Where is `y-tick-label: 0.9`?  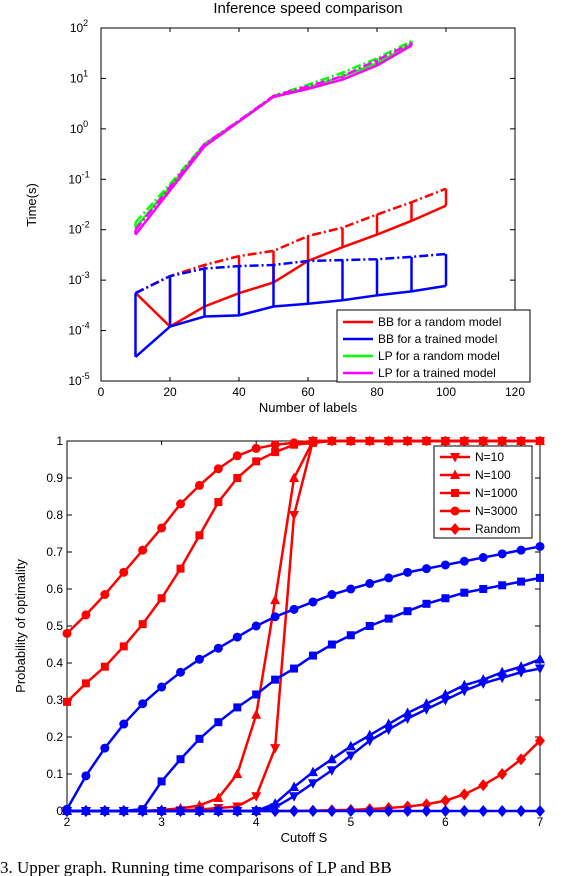 y-tick-label: 0.9 is located at coordinates (54, 478).